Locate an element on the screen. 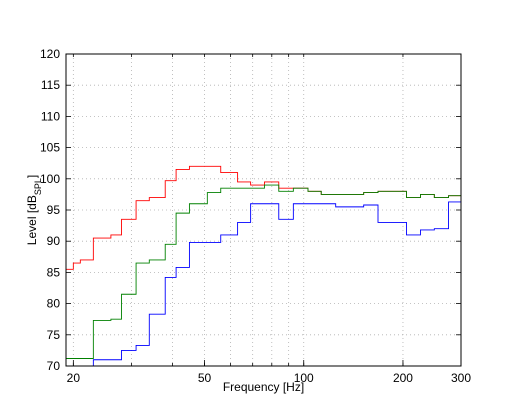  y-tick-label: 105 is located at coordinates (50, 148).